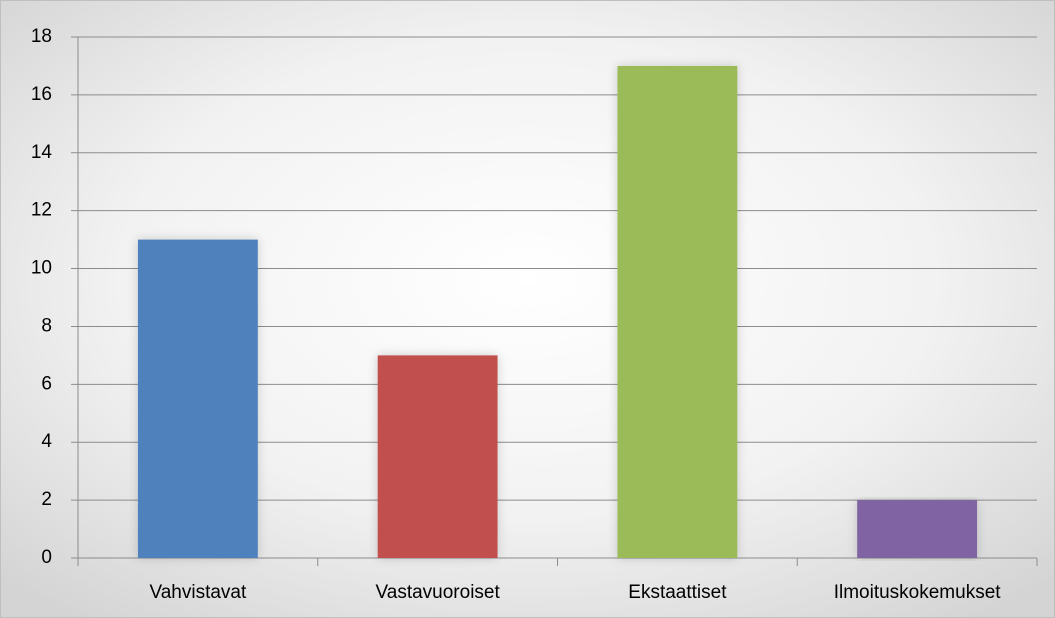 The image size is (1055, 618). Describe the element at coordinates (46, 441) in the screenshot. I see `y-tick-label: 4` at that location.